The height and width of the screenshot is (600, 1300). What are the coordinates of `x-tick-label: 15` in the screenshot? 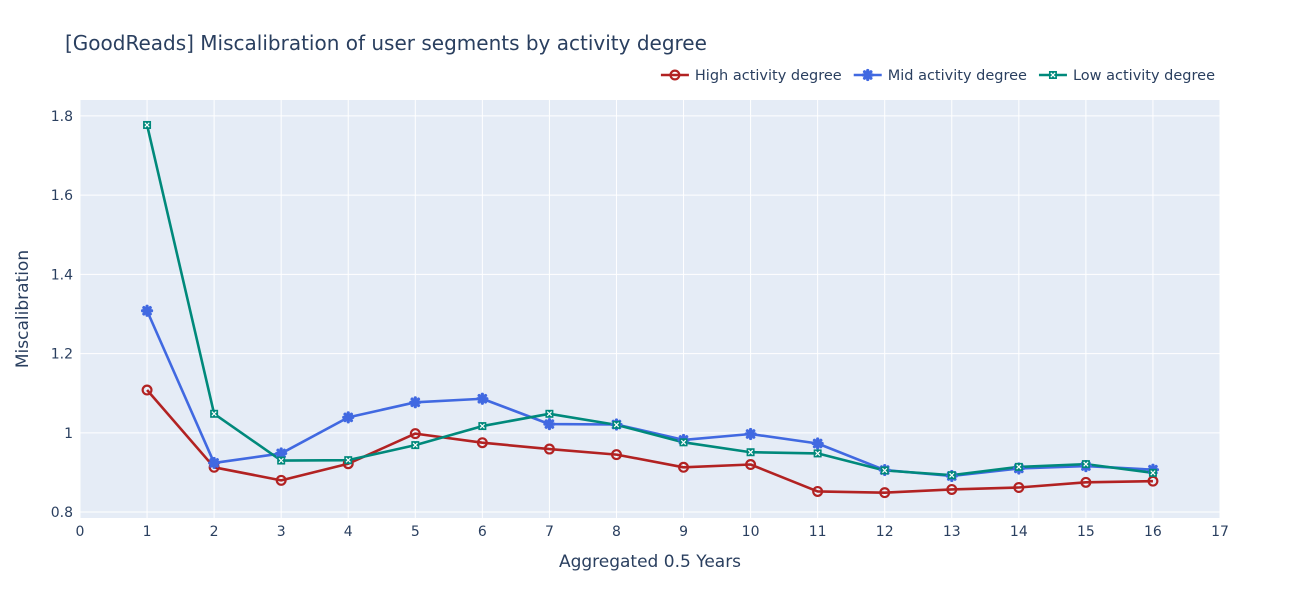 It's located at (1086, 532).